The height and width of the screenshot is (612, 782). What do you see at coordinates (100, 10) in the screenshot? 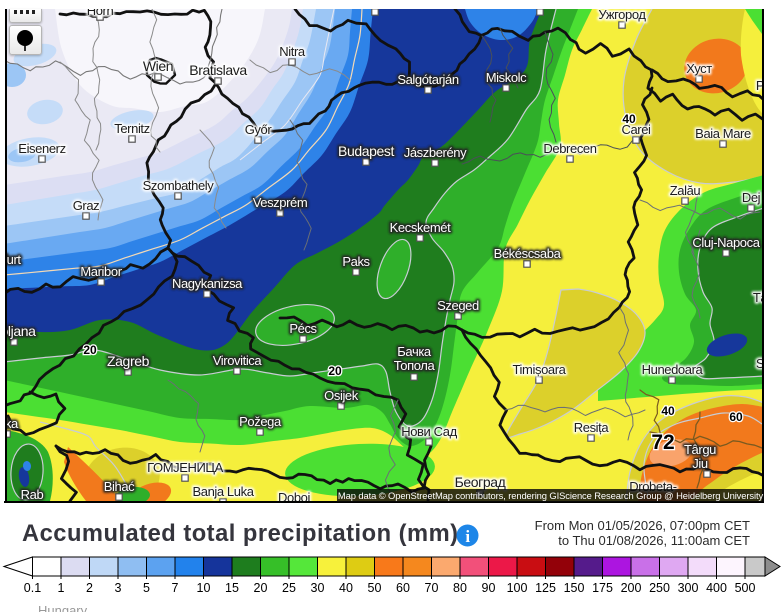
I see `svg-text: Horn` at bounding box center [100, 10].